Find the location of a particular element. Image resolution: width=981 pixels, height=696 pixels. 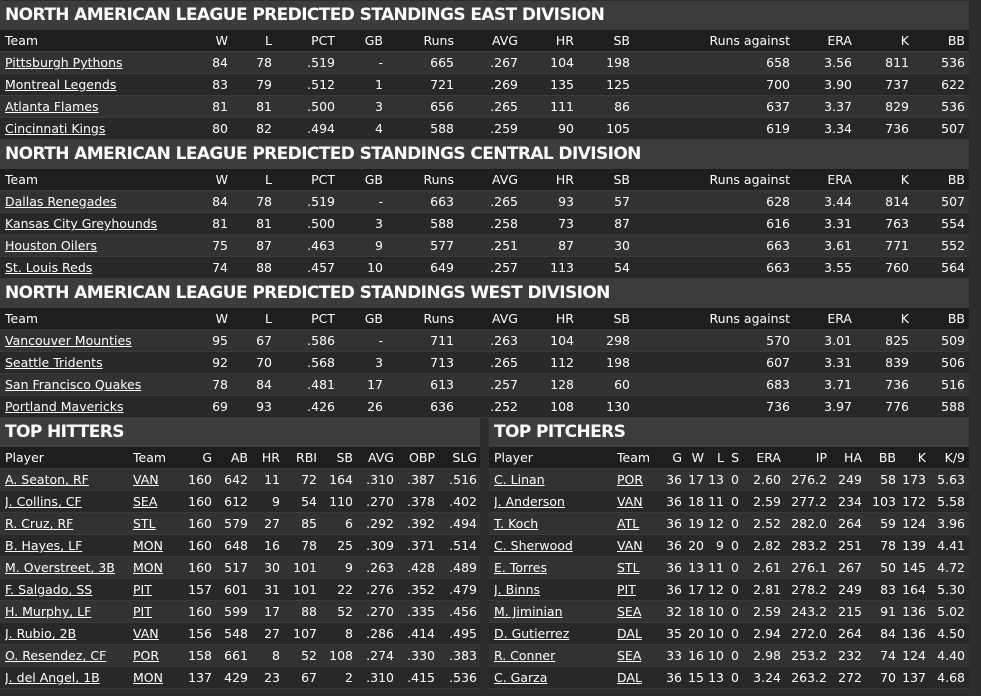

column-header-s: S is located at coordinates (735, 457).